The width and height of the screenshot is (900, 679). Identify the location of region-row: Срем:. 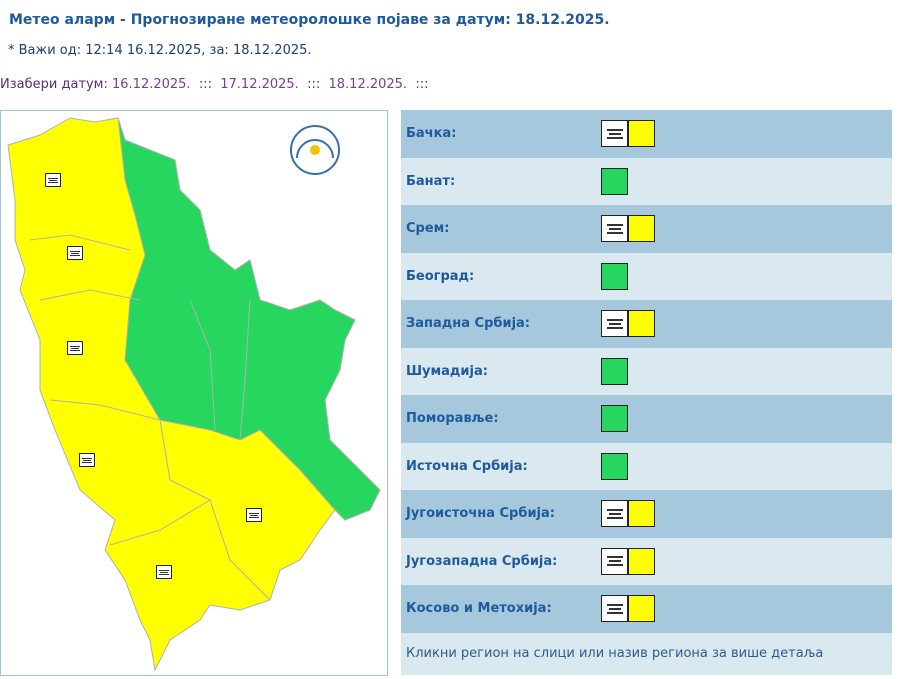
(646, 229).